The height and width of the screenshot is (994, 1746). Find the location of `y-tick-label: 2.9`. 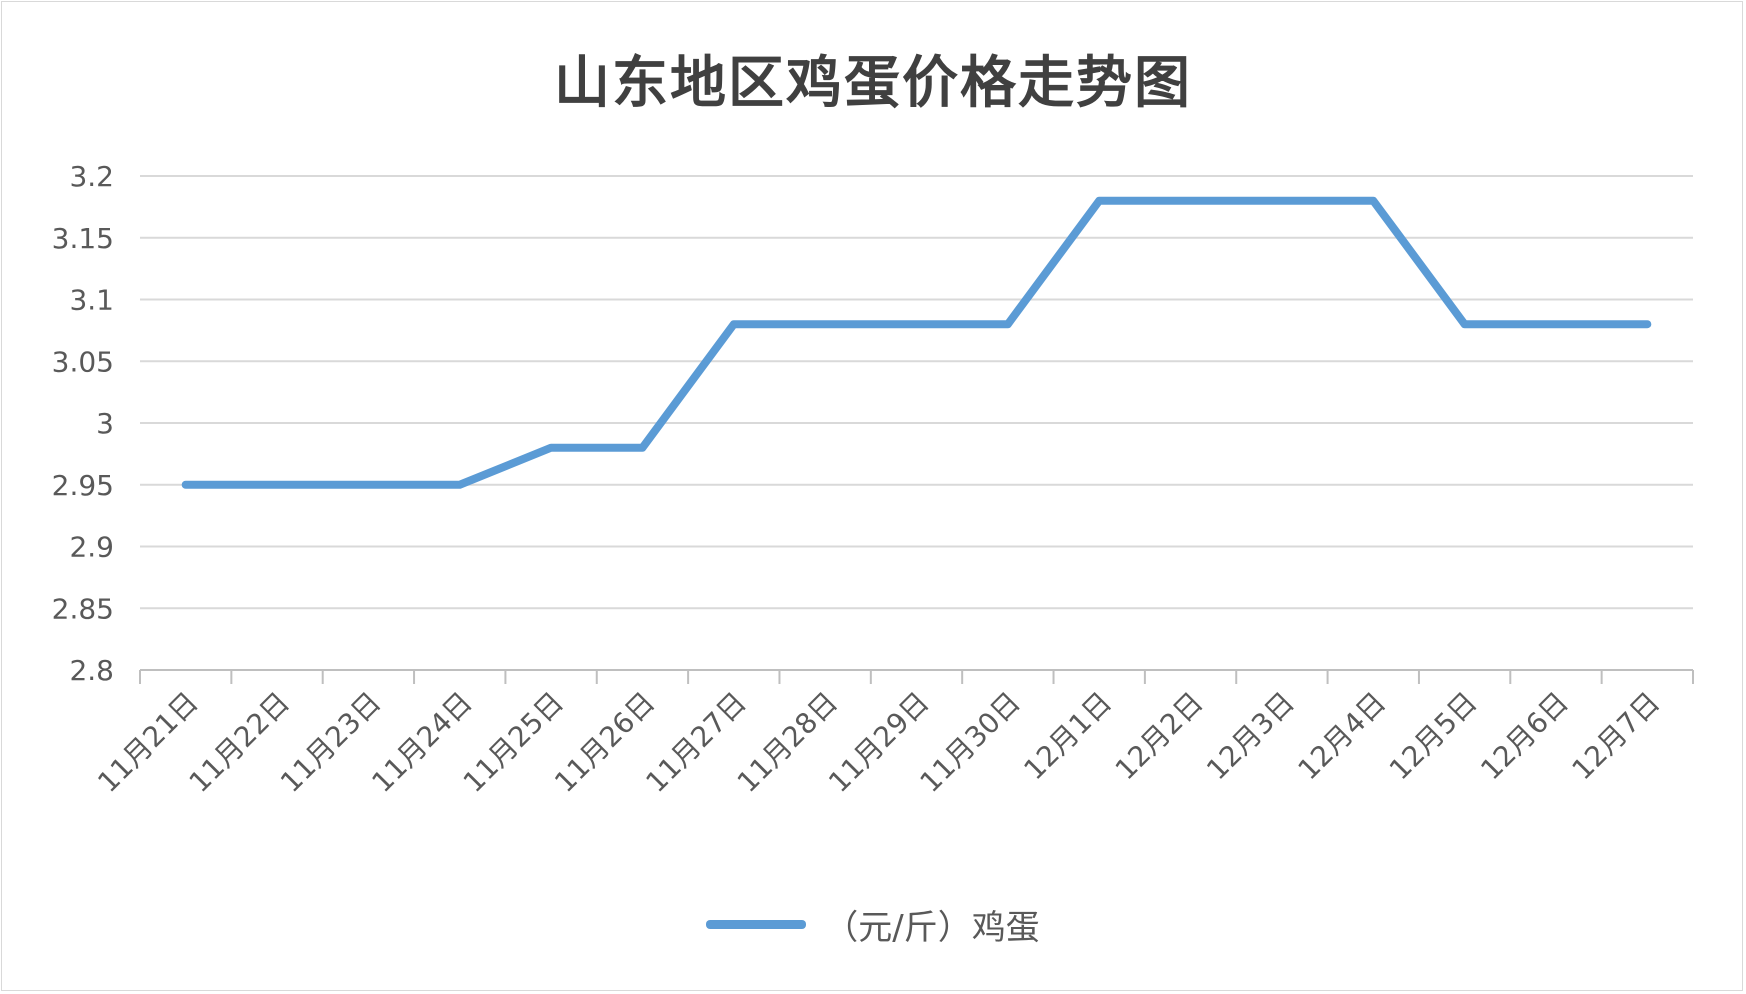

y-tick-label: 2.9 is located at coordinates (91, 547).